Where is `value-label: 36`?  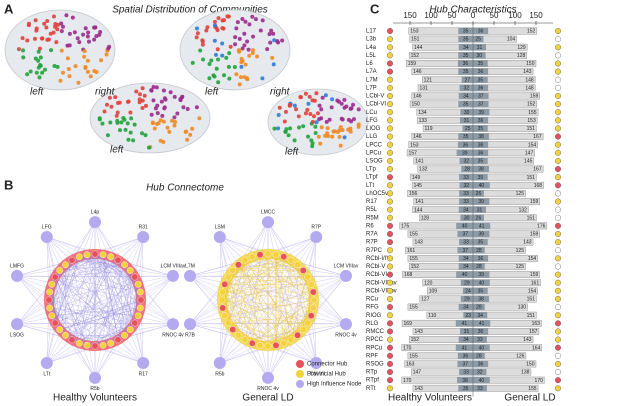
value-label: 36 is located at coordinates (481, 88).